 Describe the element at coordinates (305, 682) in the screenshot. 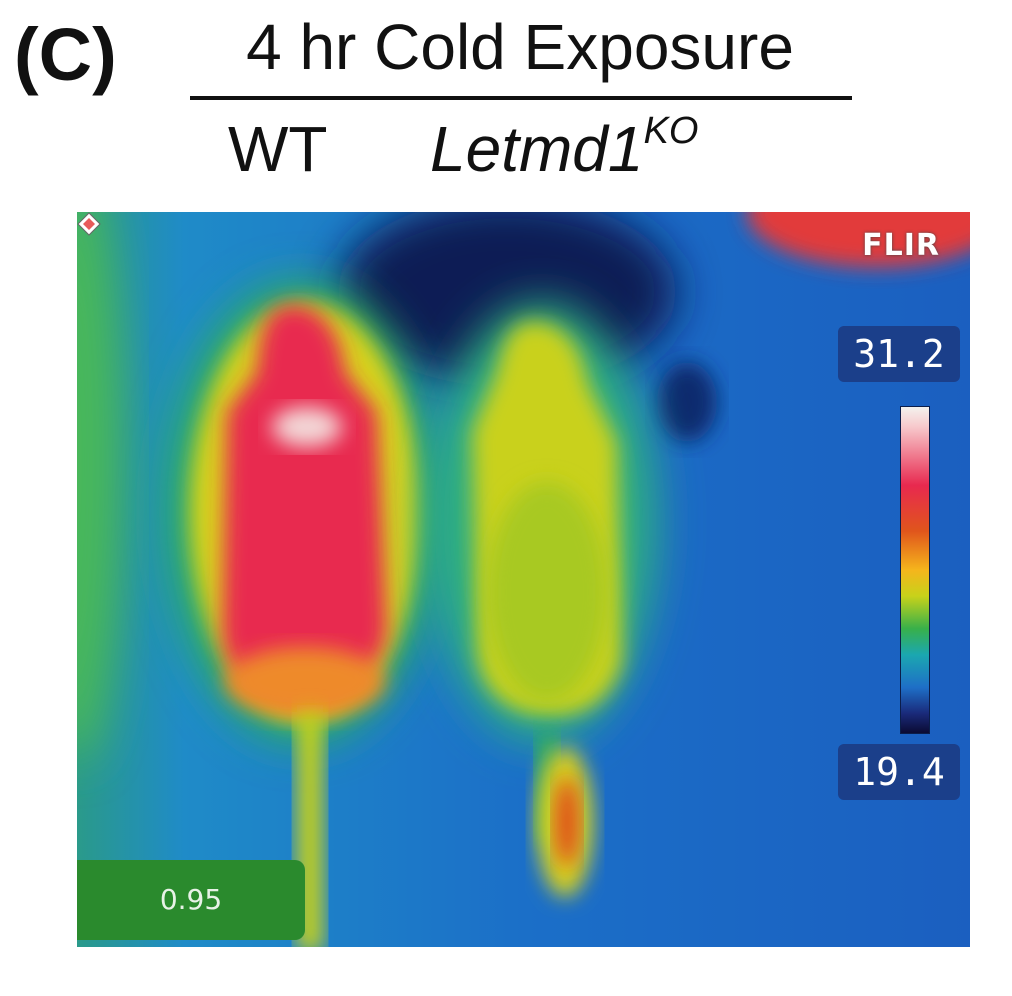

I see `wt-mouse-lower` at that location.